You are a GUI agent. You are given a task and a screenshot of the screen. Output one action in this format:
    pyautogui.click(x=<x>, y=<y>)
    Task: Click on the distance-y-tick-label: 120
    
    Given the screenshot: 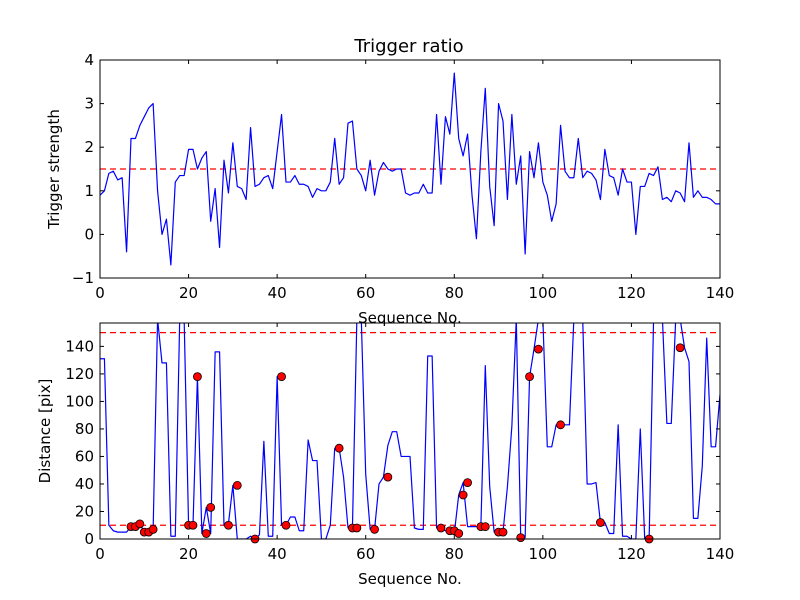 What is the action you would take?
    pyautogui.click(x=79, y=374)
    